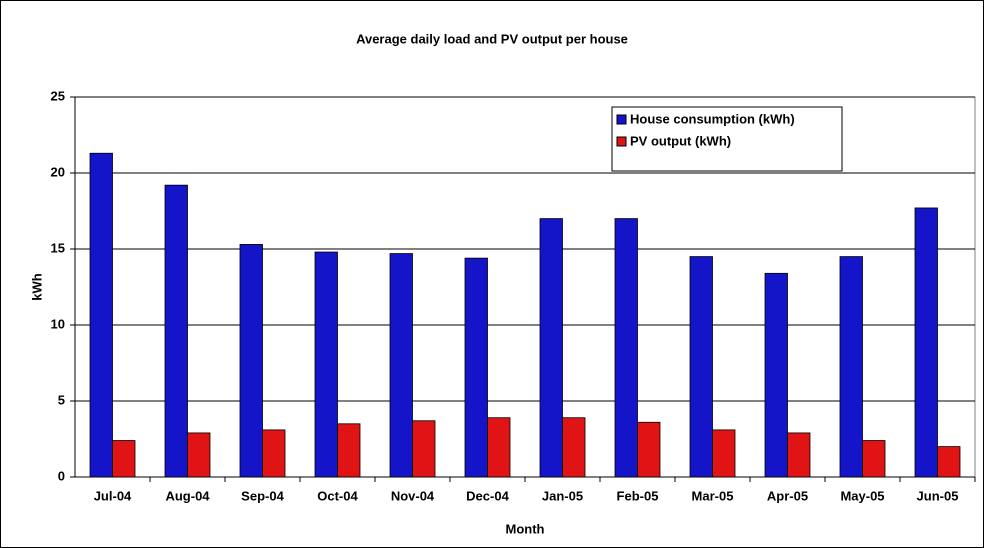 The width and height of the screenshot is (984, 548). Describe the element at coordinates (262, 495) in the screenshot. I see `x-tick-label: Sep-04` at that location.